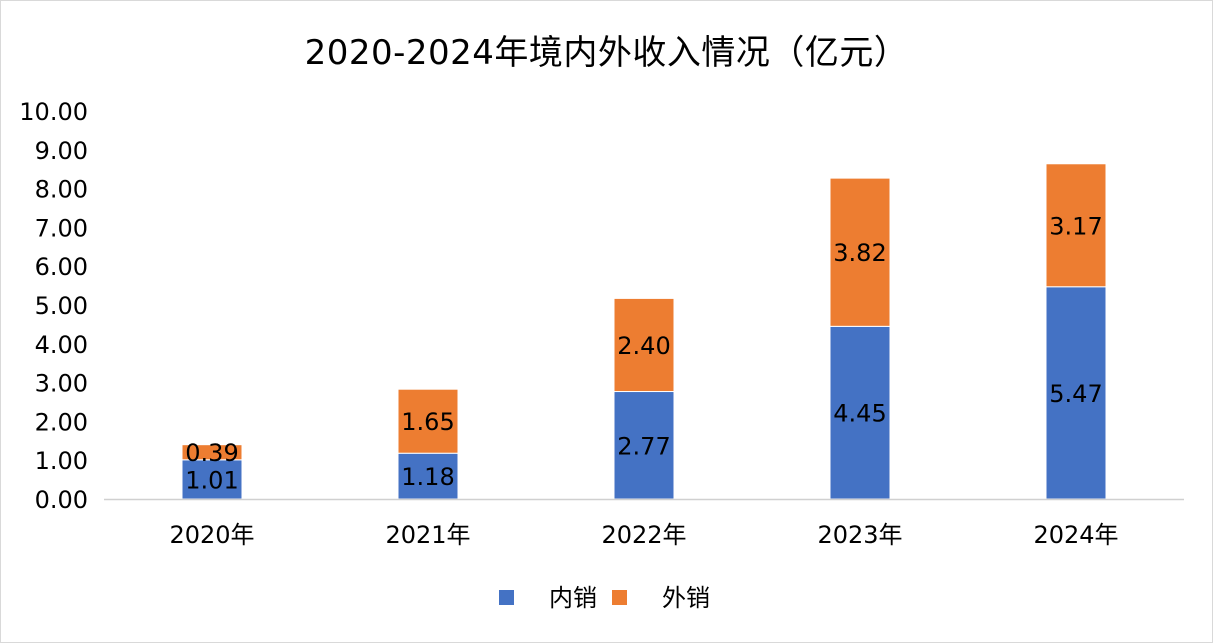  I want to click on y-tick-label: 3.00, so click(61, 384).